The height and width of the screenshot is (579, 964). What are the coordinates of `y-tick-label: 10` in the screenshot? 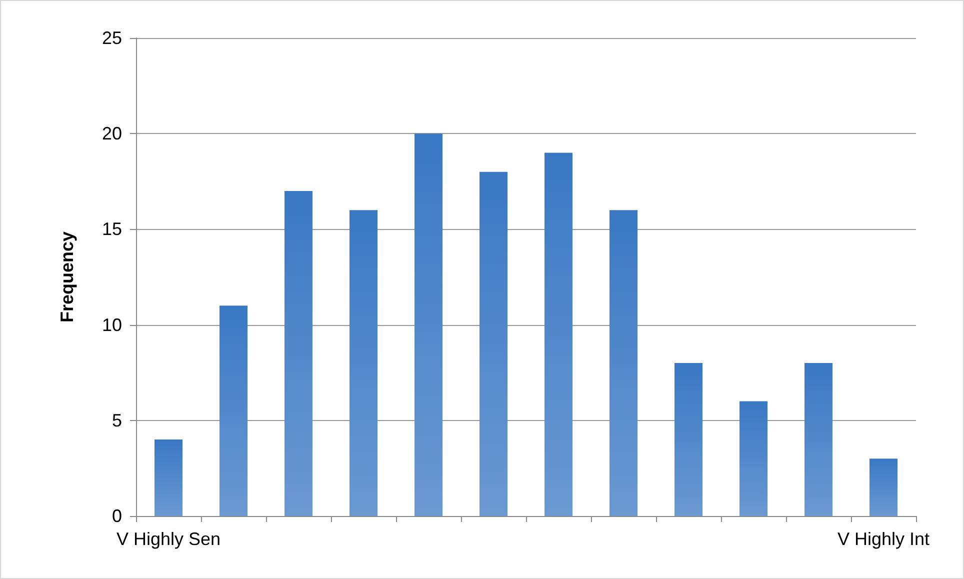 It's located at (112, 324).